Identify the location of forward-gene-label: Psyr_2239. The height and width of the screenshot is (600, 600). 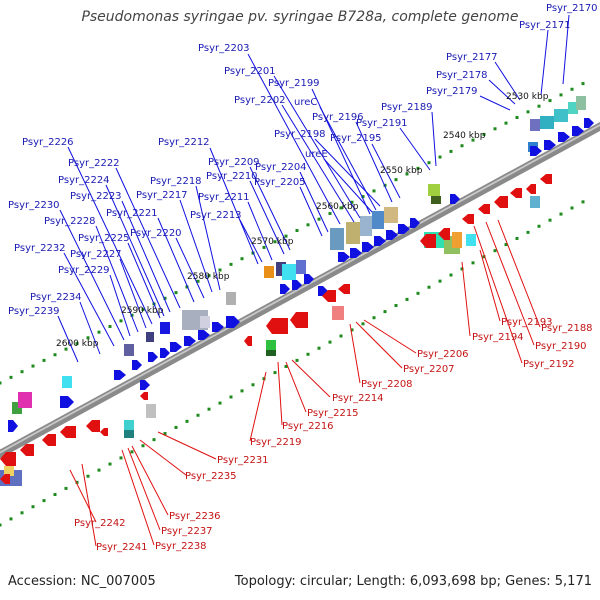
(34, 311).